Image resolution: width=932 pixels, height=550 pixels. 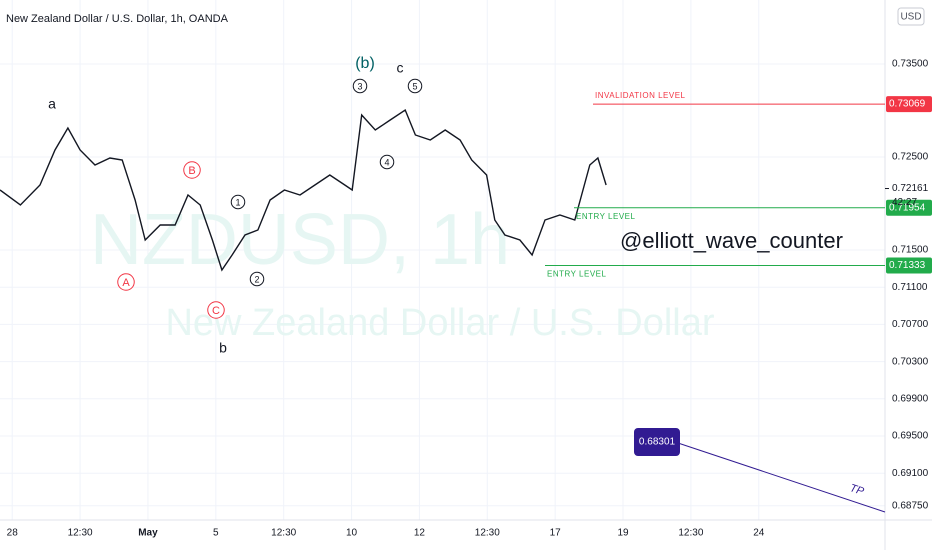 What do you see at coordinates (623, 533) in the screenshot?
I see `x-tick-label: 19` at bounding box center [623, 533].